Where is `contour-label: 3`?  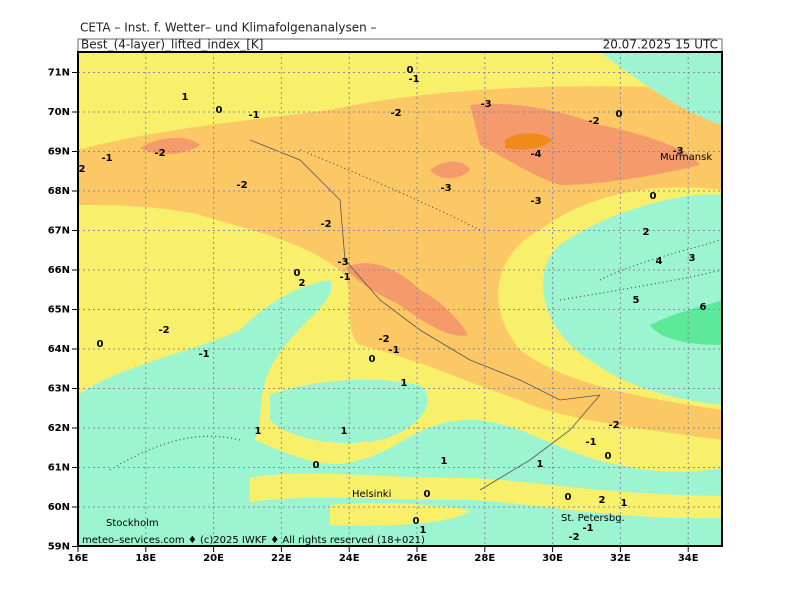 contour-label: 3 is located at coordinates (692, 258).